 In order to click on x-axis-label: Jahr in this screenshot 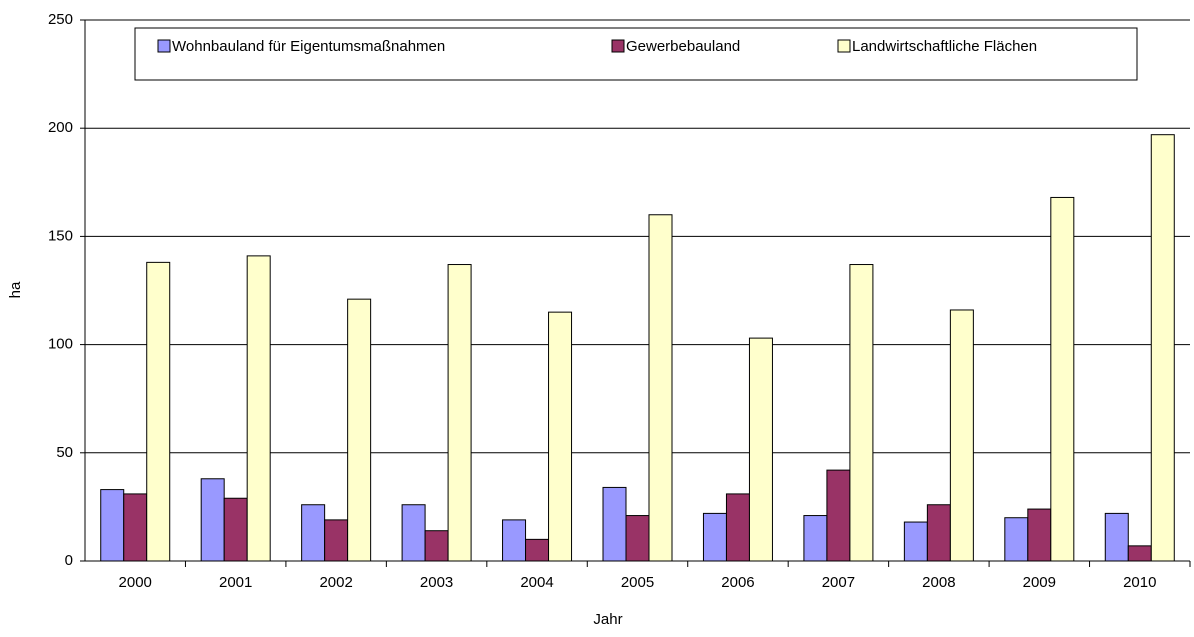, I will do `click(607, 619)`.